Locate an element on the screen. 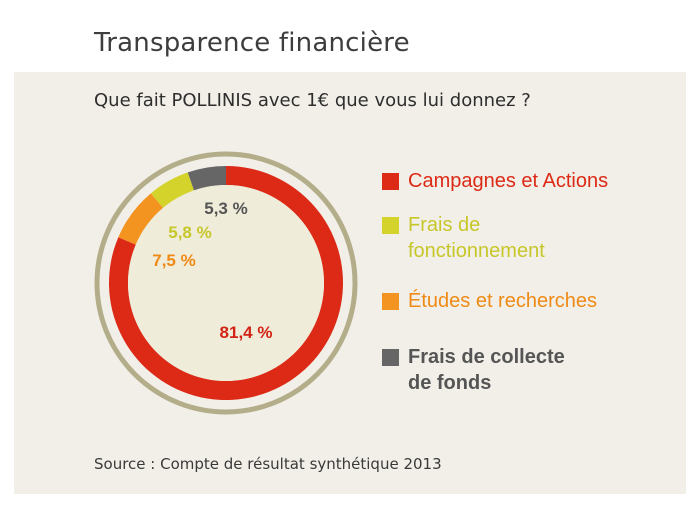 The image size is (700, 510). legend-item-1: Frais de fonctionnement is located at coordinates (463, 238).